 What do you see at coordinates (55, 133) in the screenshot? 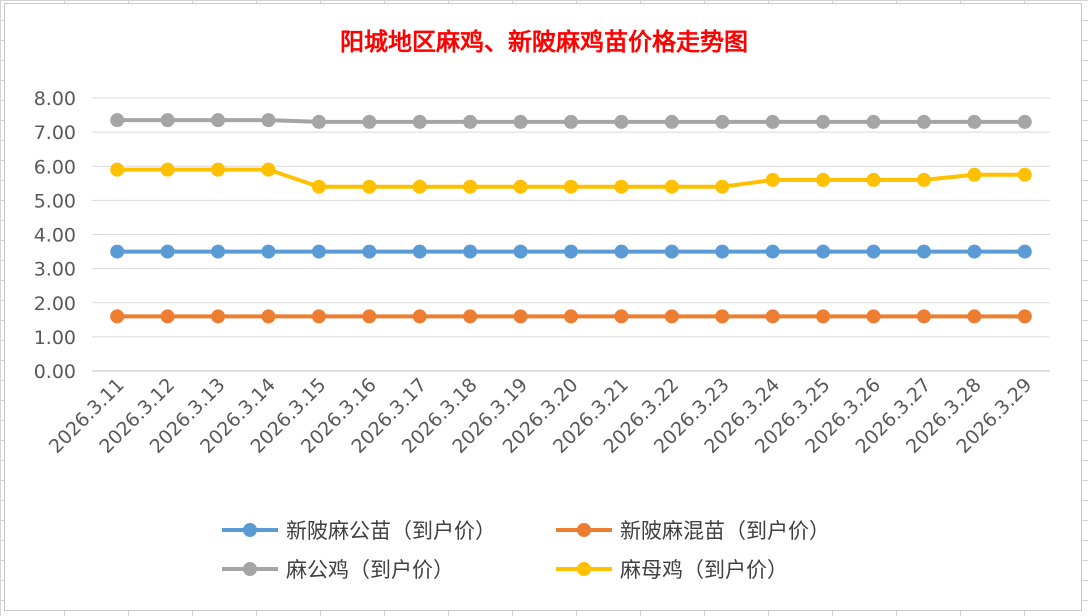
I see `y-tick-label: 7.00` at bounding box center [55, 133].